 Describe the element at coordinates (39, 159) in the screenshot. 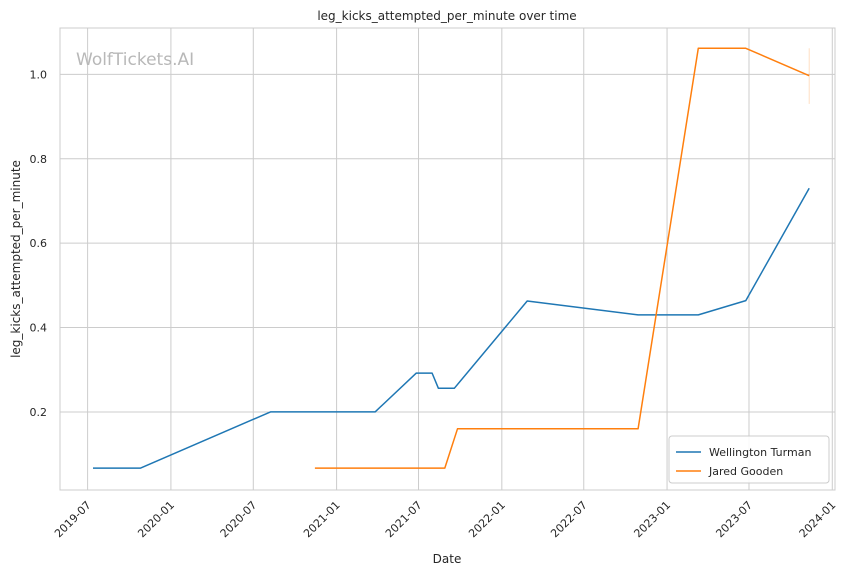

I see `y-tick-label: 0.8` at that location.